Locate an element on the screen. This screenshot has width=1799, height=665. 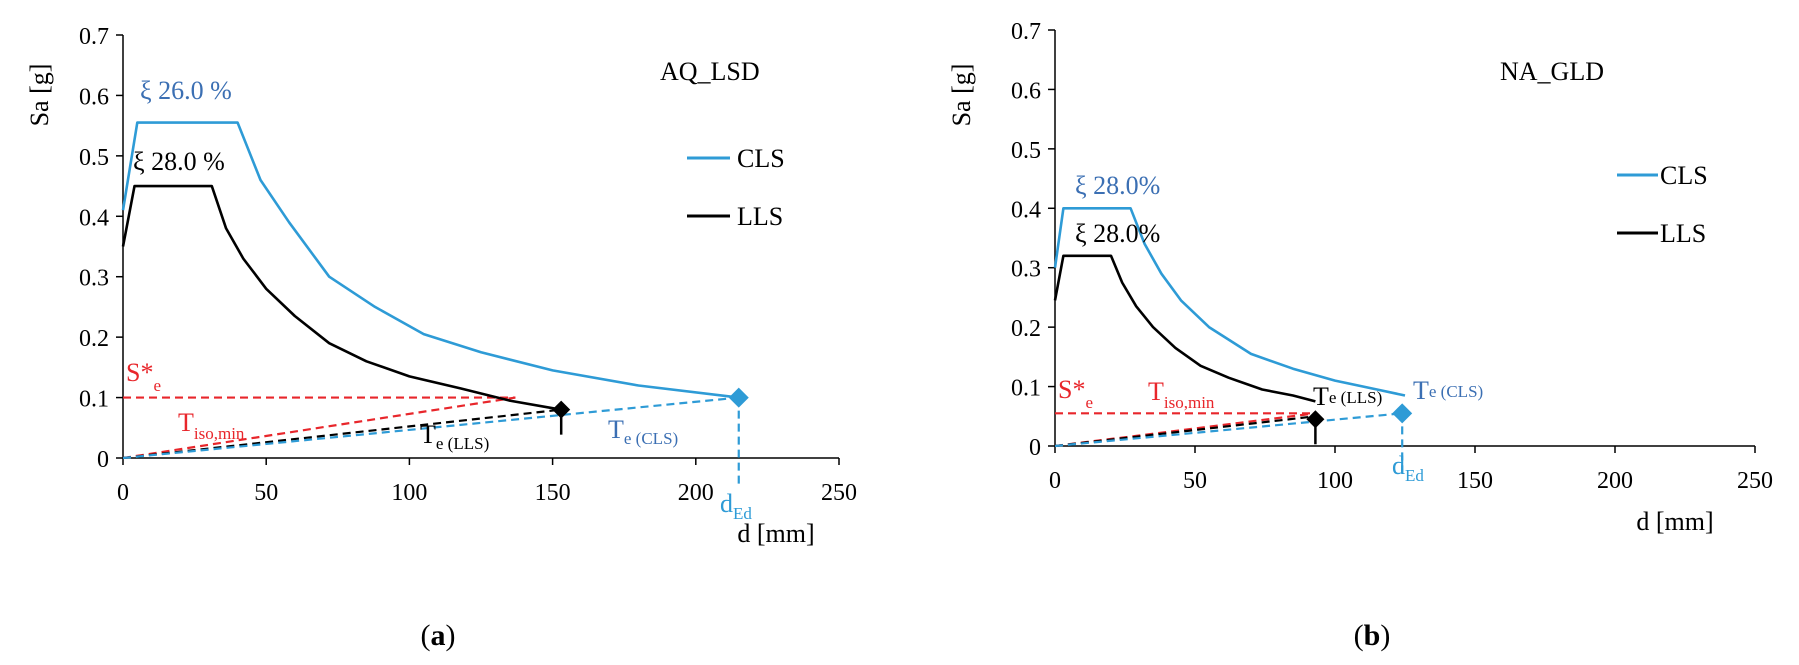
panel-a-te-cls-main: T is located at coordinates (616, 429).